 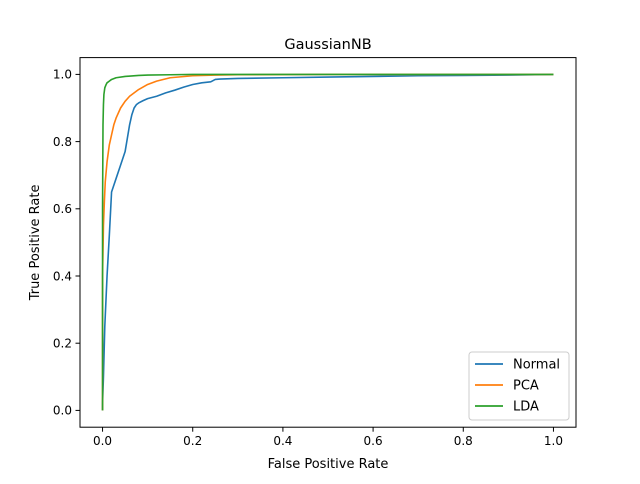 I want to click on legend-items: Normal PCA LDA, so click(x=517, y=386).